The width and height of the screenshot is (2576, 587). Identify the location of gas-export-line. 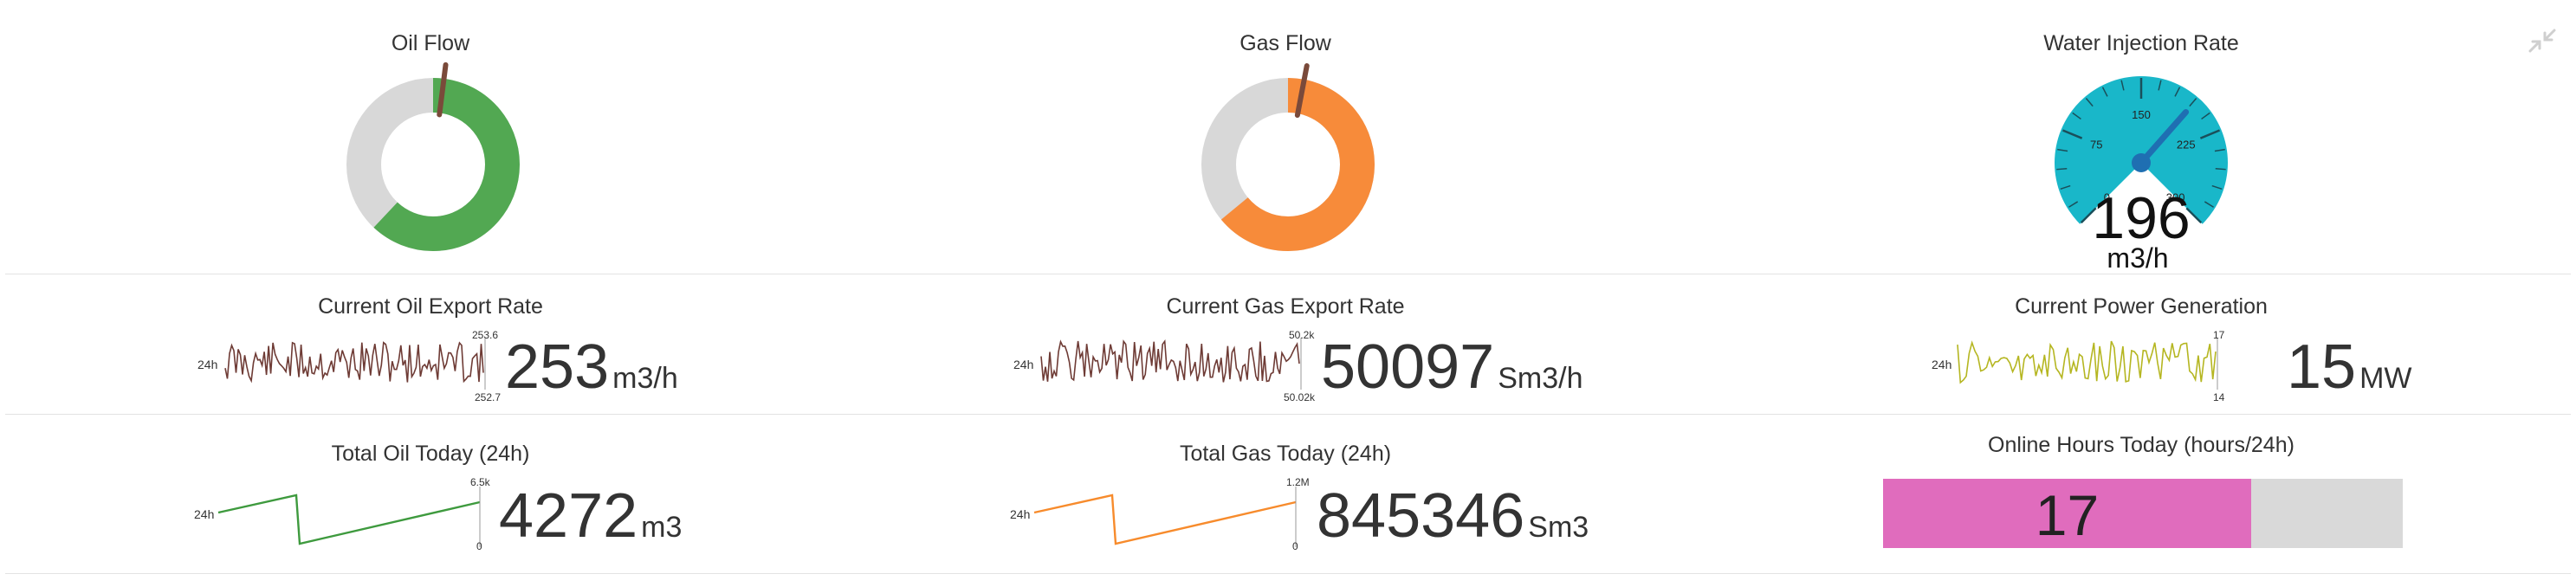
(1170, 361).